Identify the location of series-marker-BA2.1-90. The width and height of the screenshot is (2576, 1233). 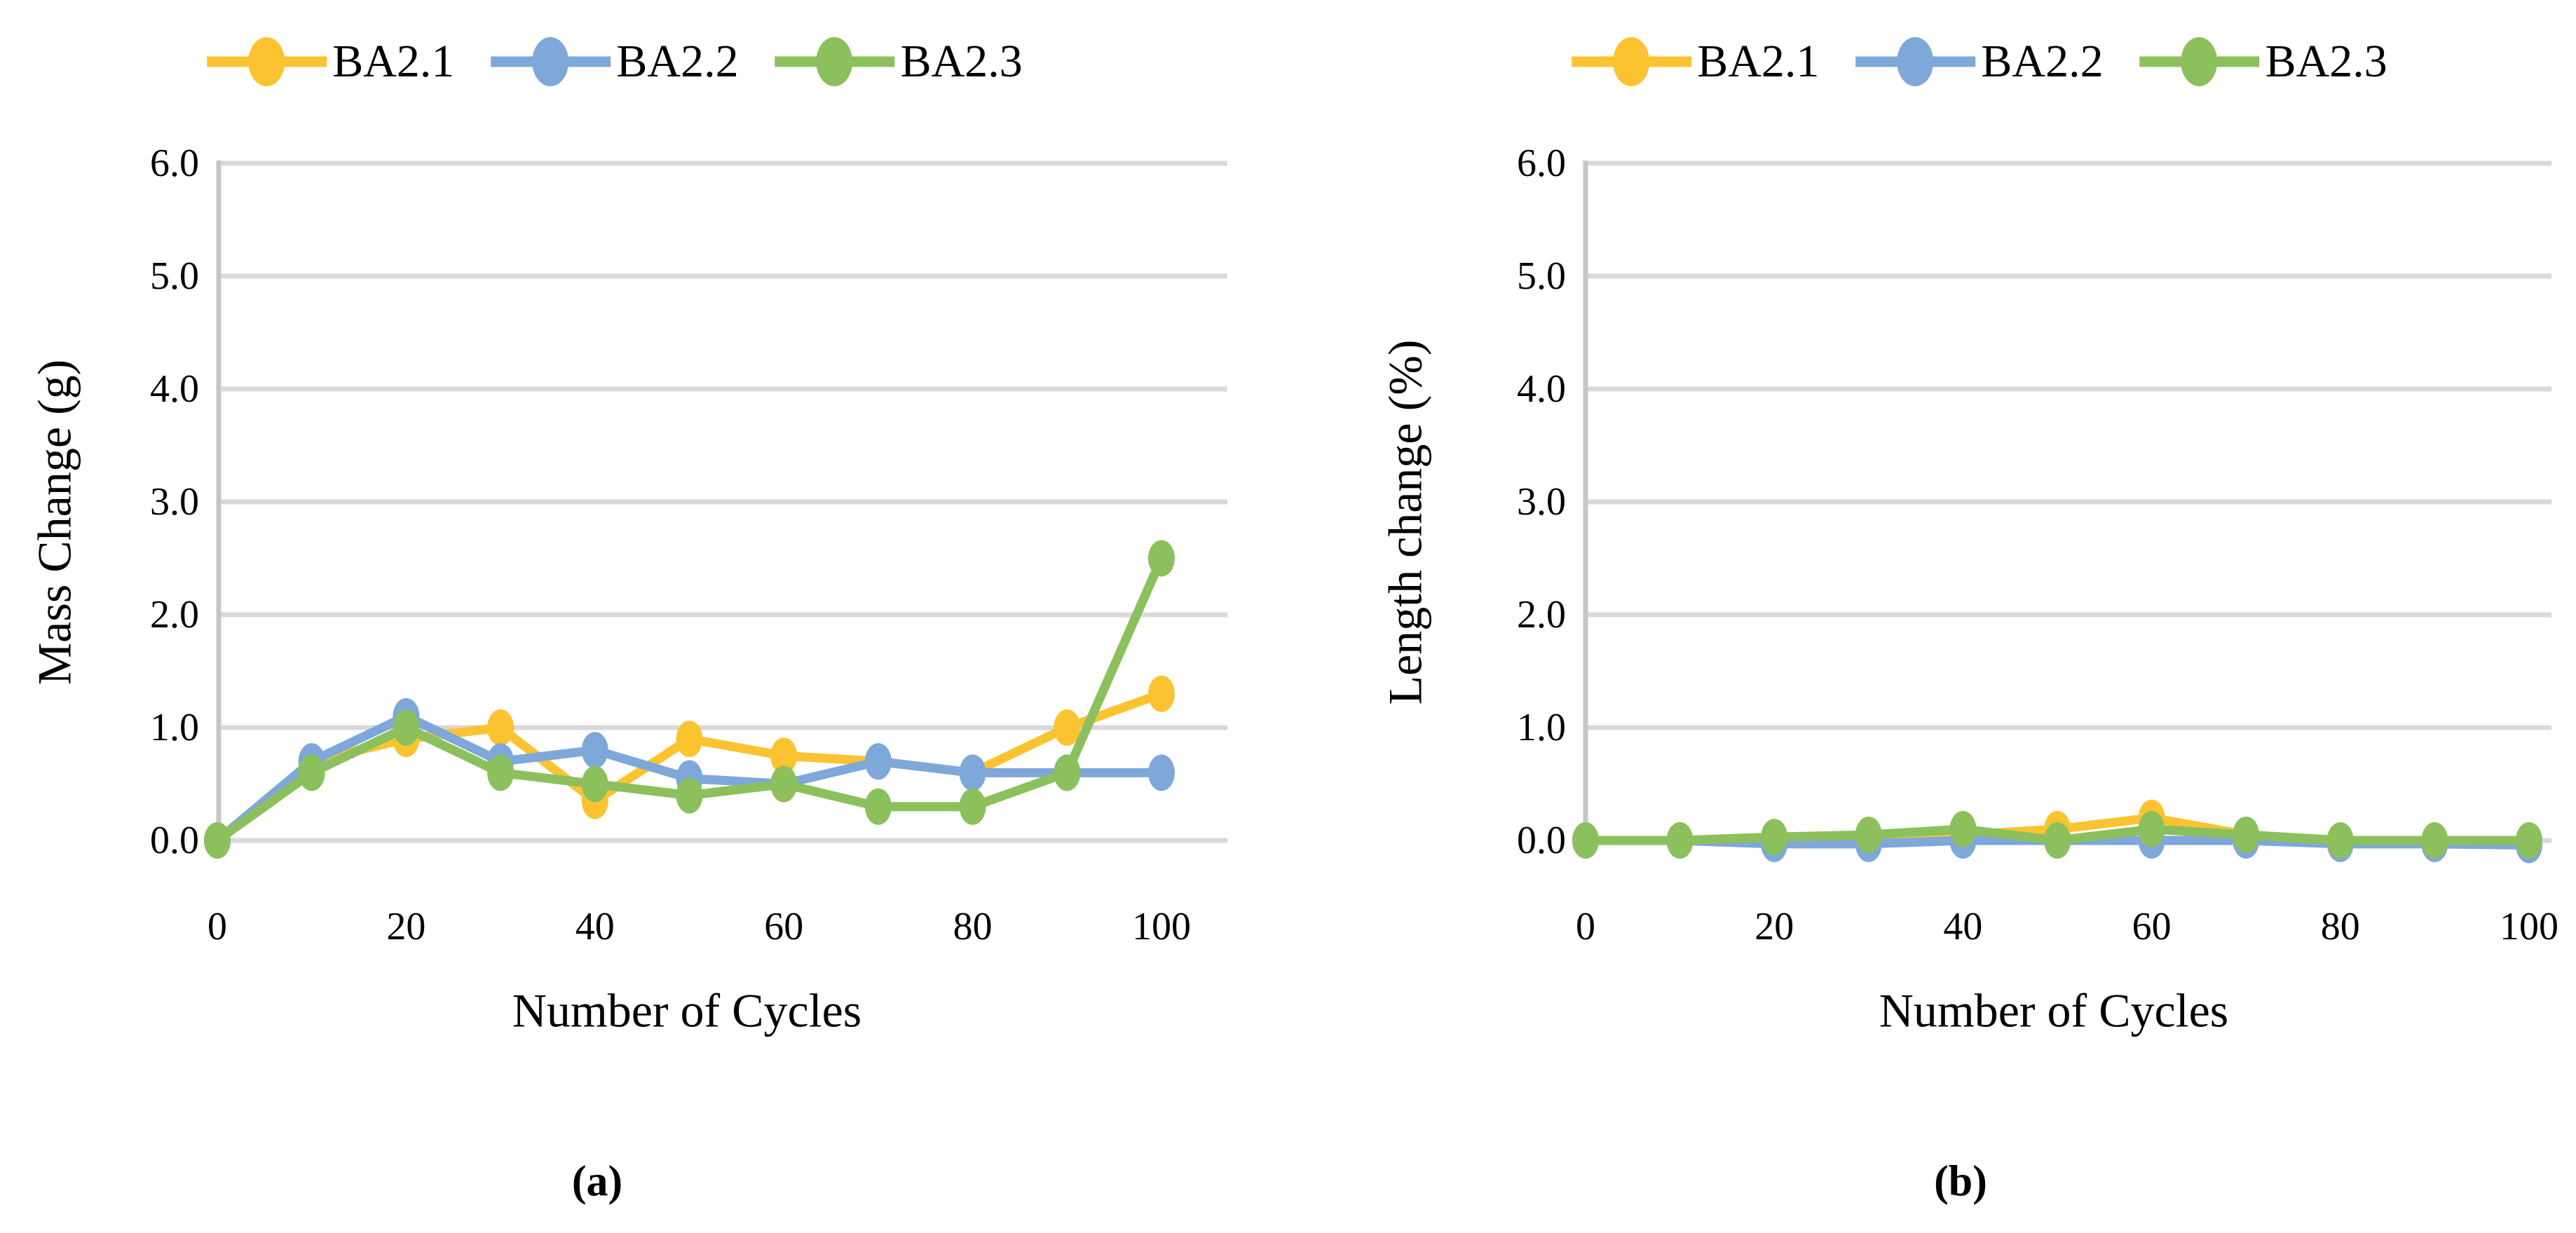
(1067, 727).